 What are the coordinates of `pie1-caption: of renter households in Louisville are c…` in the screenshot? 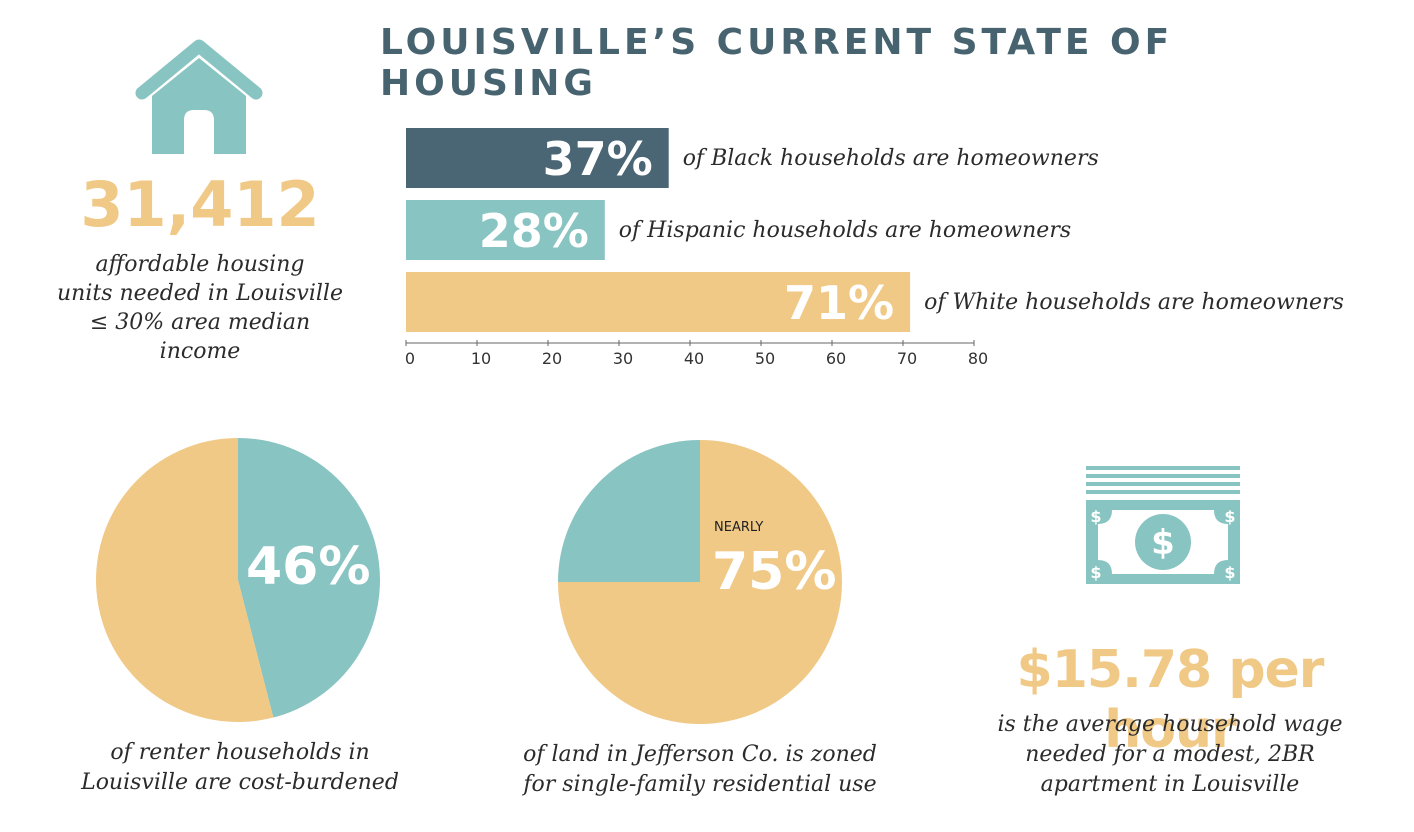 It's located at (240, 768).